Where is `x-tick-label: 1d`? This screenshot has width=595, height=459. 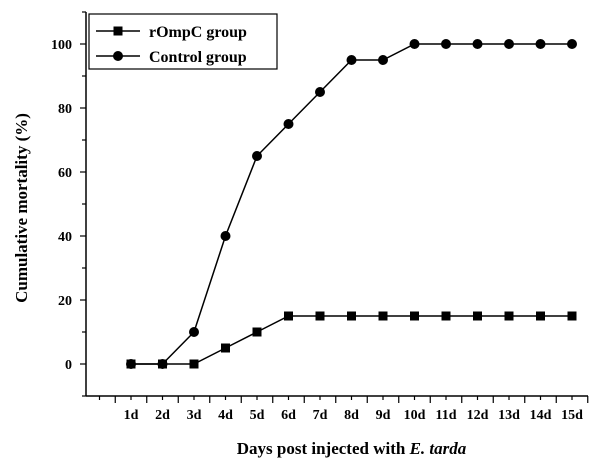
x-tick-label: 1d is located at coordinates (131, 415).